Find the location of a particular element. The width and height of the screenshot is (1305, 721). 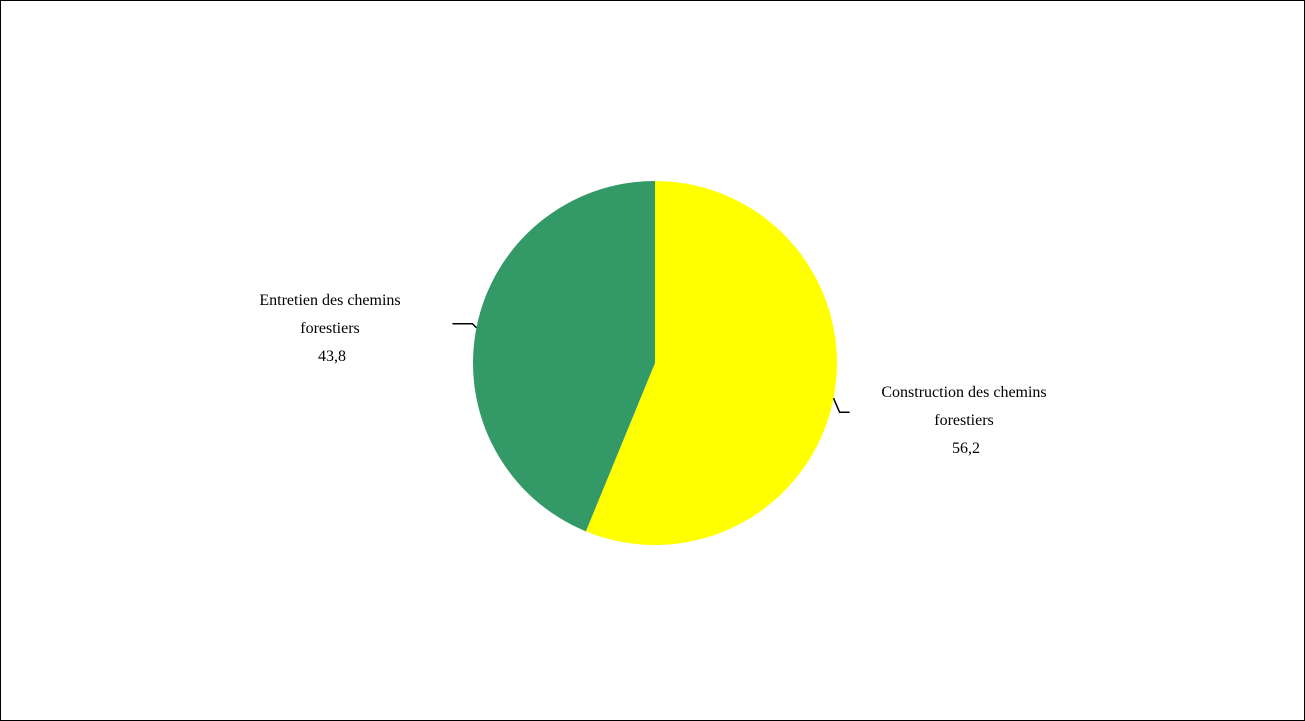

slice-label-construction-line1: Construction des chemins is located at coordinates (963, 392).